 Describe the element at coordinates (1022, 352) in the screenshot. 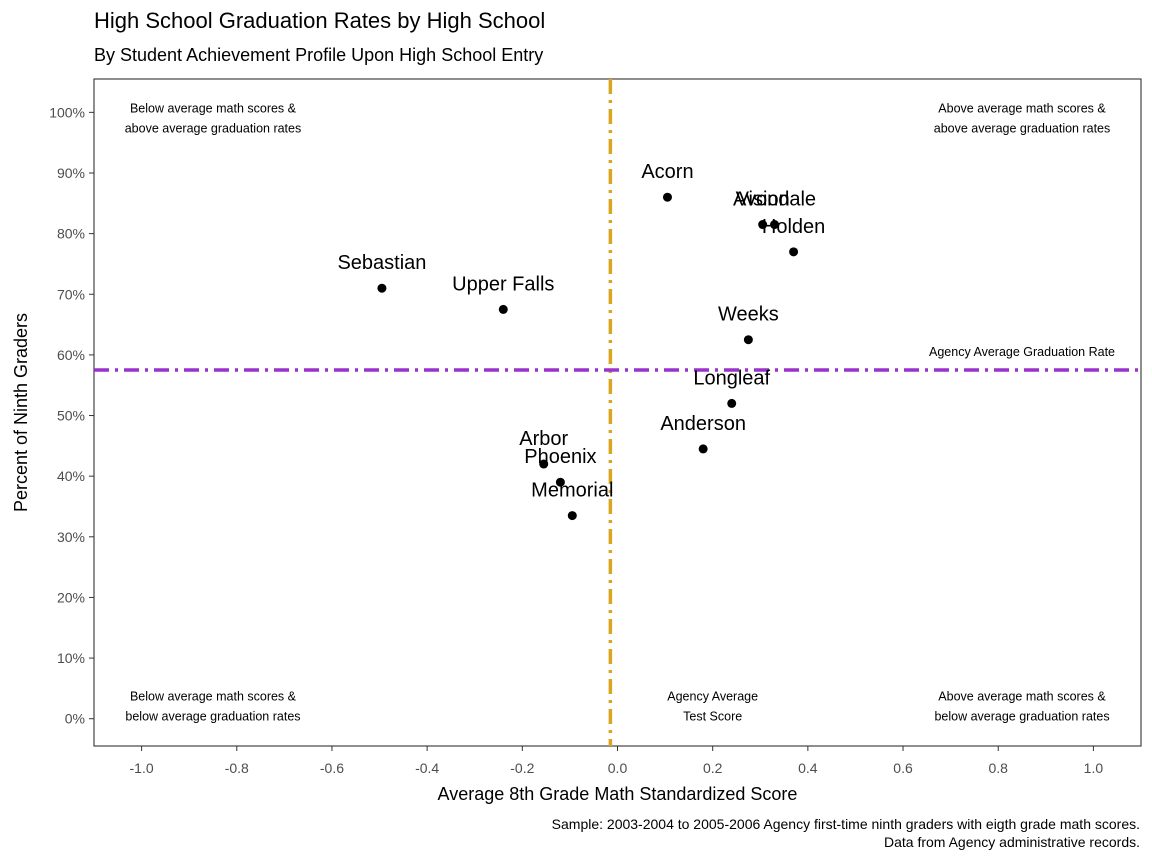

I see `annotation-text: Agency Average Graduation Rate` at that location.